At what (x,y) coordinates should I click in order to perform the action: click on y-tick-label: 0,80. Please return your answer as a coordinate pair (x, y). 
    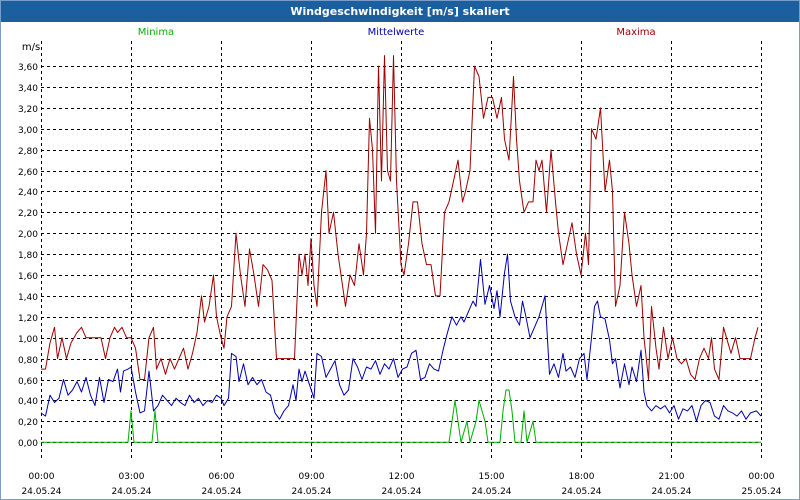
    Looking at the image, I should click on (28, 361).